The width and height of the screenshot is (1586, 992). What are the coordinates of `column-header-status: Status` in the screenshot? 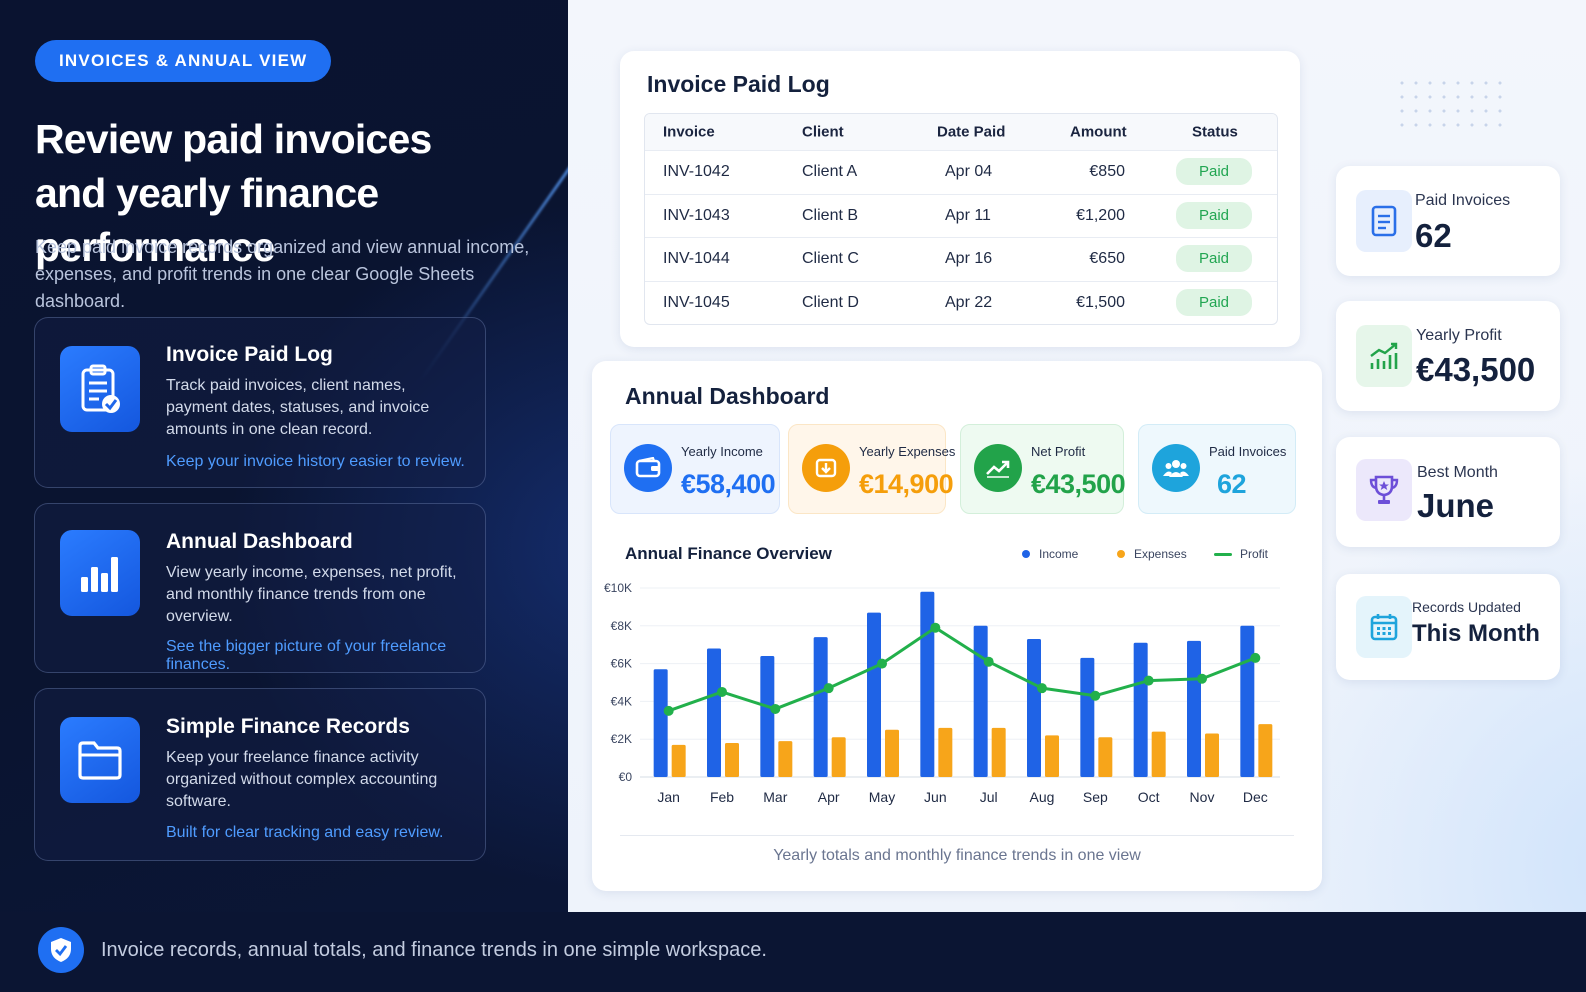 It's located at (1215, 132).